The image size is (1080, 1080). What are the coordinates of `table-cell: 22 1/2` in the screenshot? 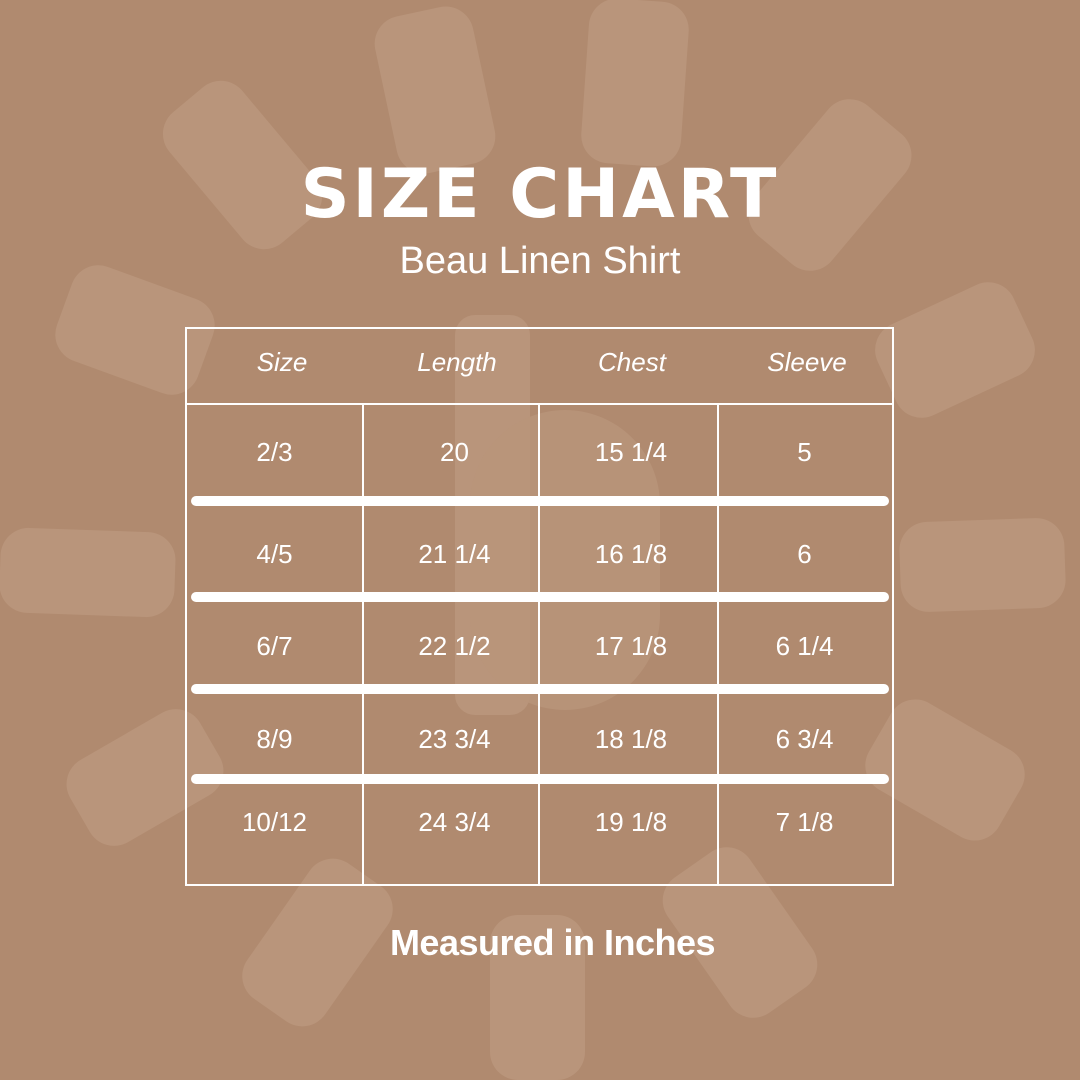 It's located at (454, 646).